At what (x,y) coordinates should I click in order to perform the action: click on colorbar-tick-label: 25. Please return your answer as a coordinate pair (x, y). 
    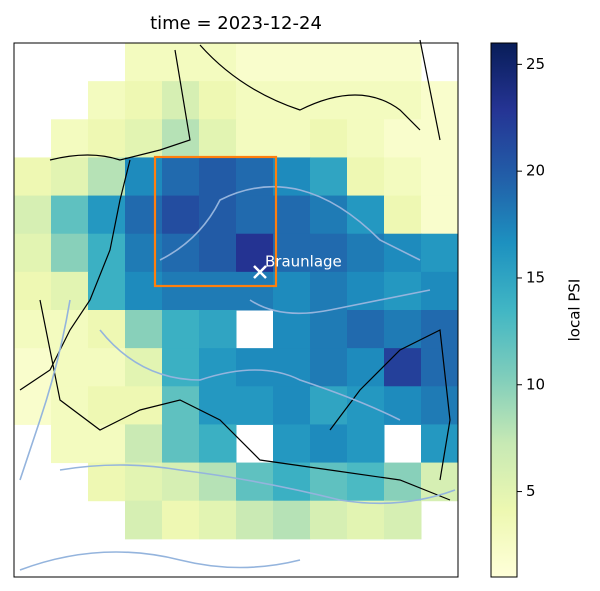
    Looking at the image, I should click on (535, 64).